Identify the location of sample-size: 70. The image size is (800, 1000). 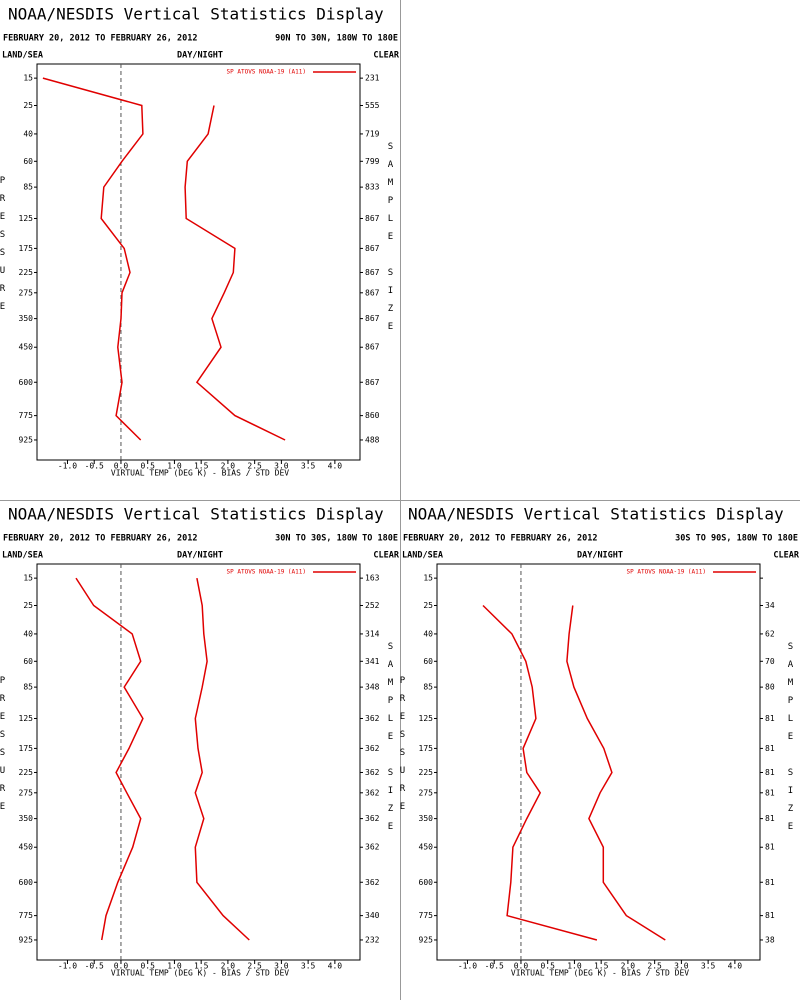
(770, 661).